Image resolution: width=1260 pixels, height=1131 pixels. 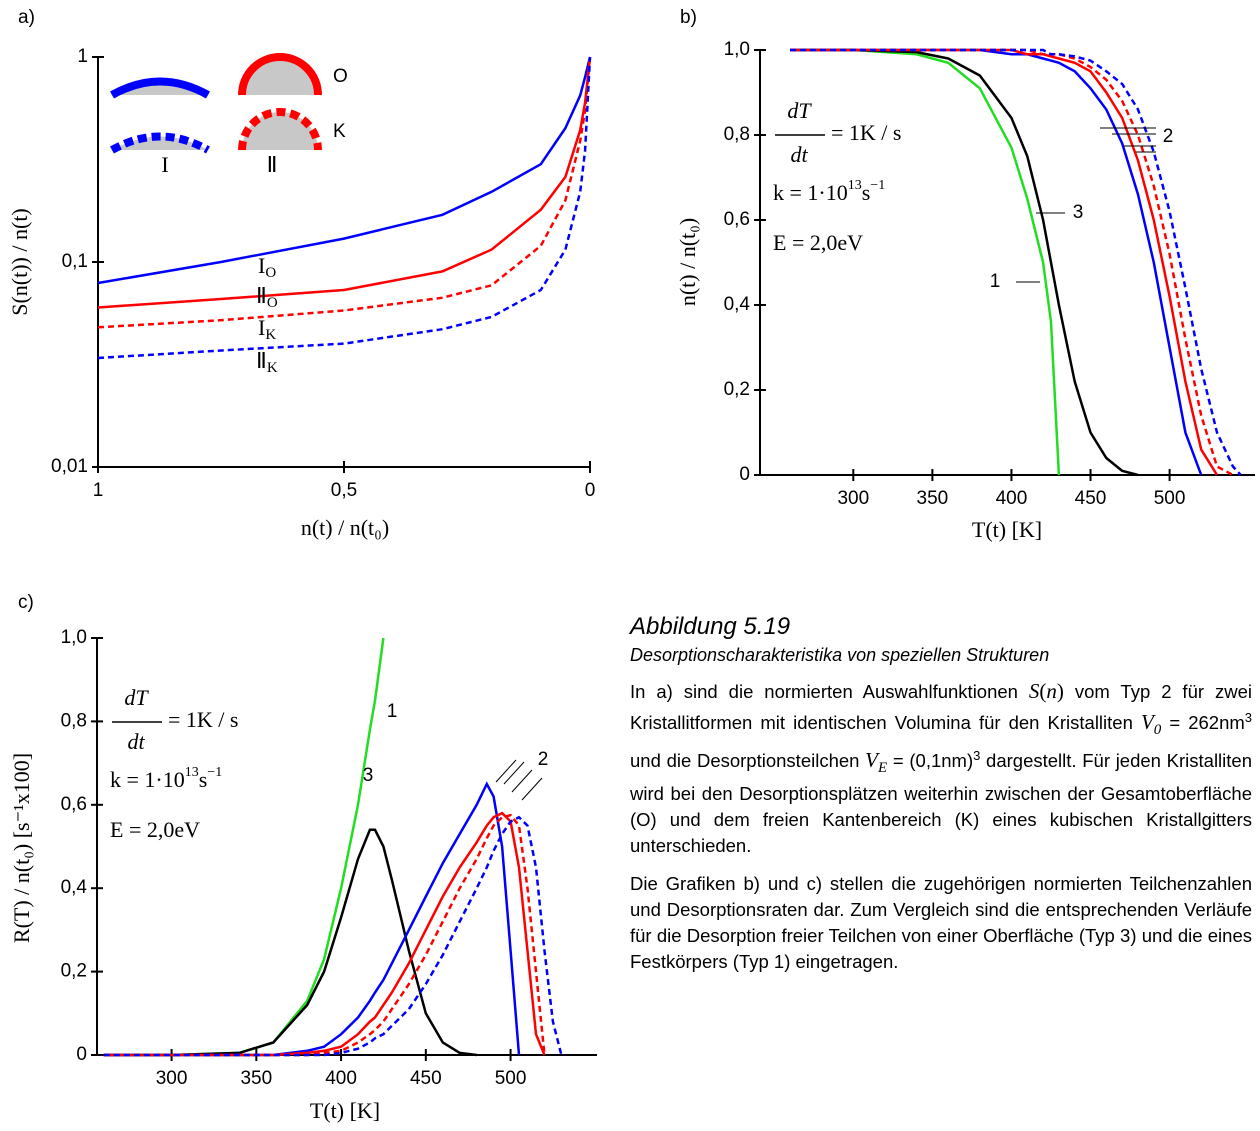 What do you see at coordinates (799, 154) in the screenshot?
I see `formula: dt` at bounding box center [799, 154].